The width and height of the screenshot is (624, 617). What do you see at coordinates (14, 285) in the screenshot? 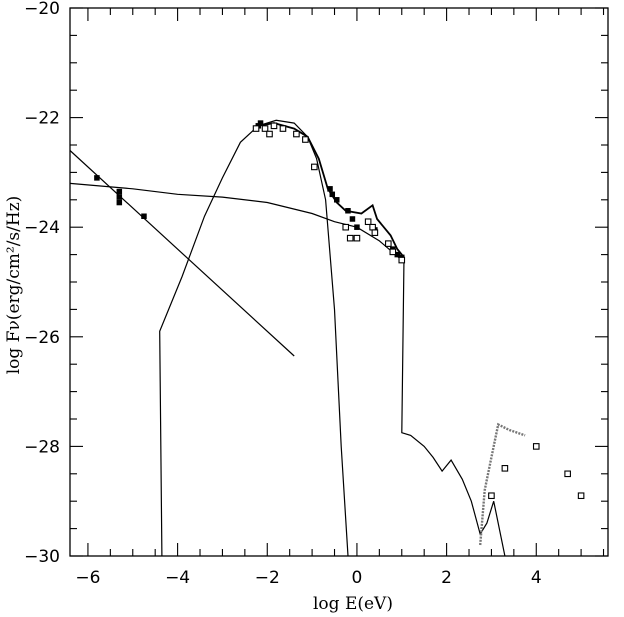
I see `y-axis-label: log Fν(erg/cm²/s/Hz)` at bounding box center [14, 285].